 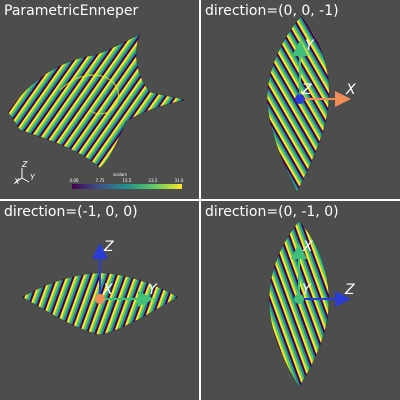 I want to click on scalar-bar-tick: 23.2, so click(x=153, y=180).